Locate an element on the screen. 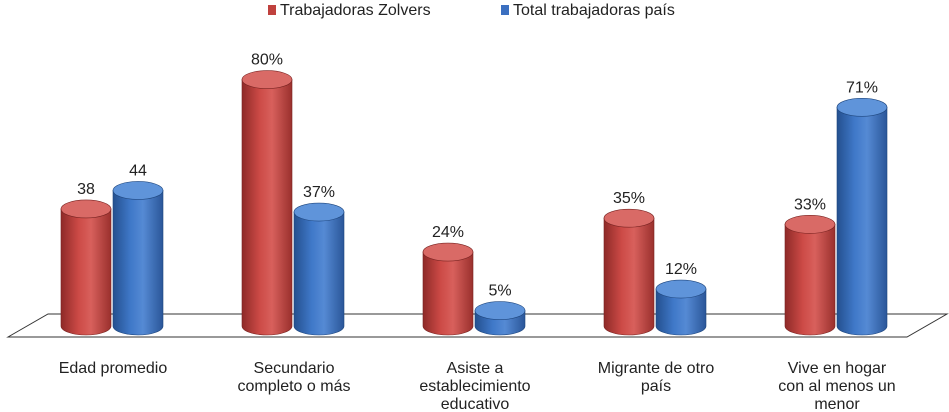 Image resolution: width=949 pixels, height=412 pixels. category-label-1: Secundario completo o más is located at coordinates (294, 377).